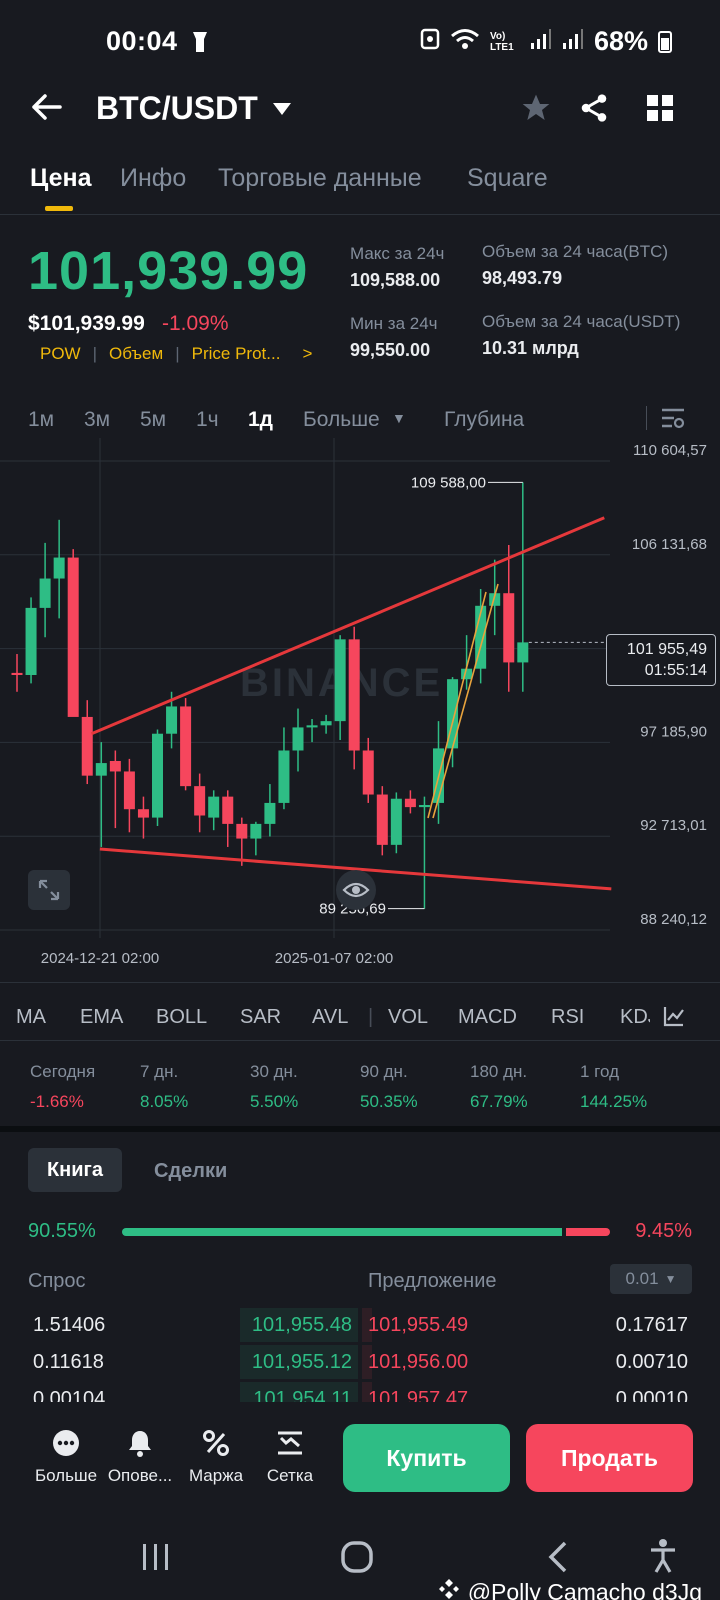 The height and width of the screenshot is (1600, 720). What do you see at coordinates (66, 1475) in the screenshot?
I see `more-label: Больше` at bounding box center [66, 1475].